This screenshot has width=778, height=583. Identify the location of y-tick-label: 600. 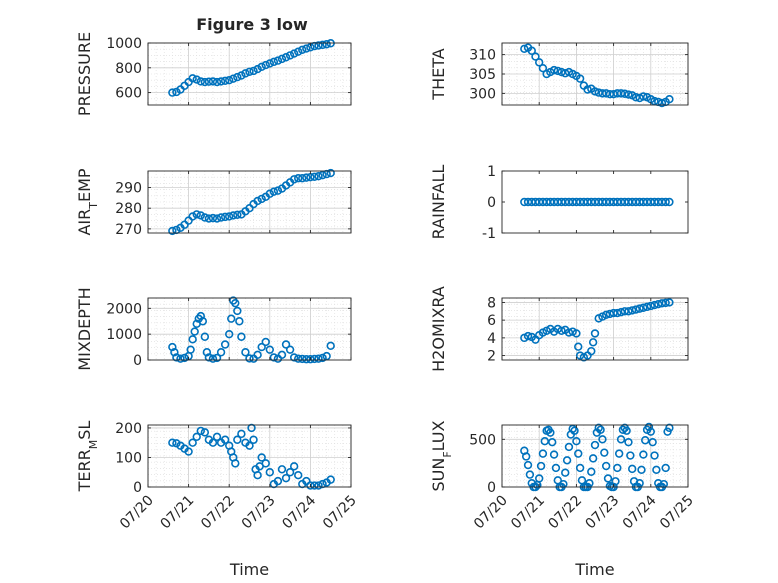
(128, 94).